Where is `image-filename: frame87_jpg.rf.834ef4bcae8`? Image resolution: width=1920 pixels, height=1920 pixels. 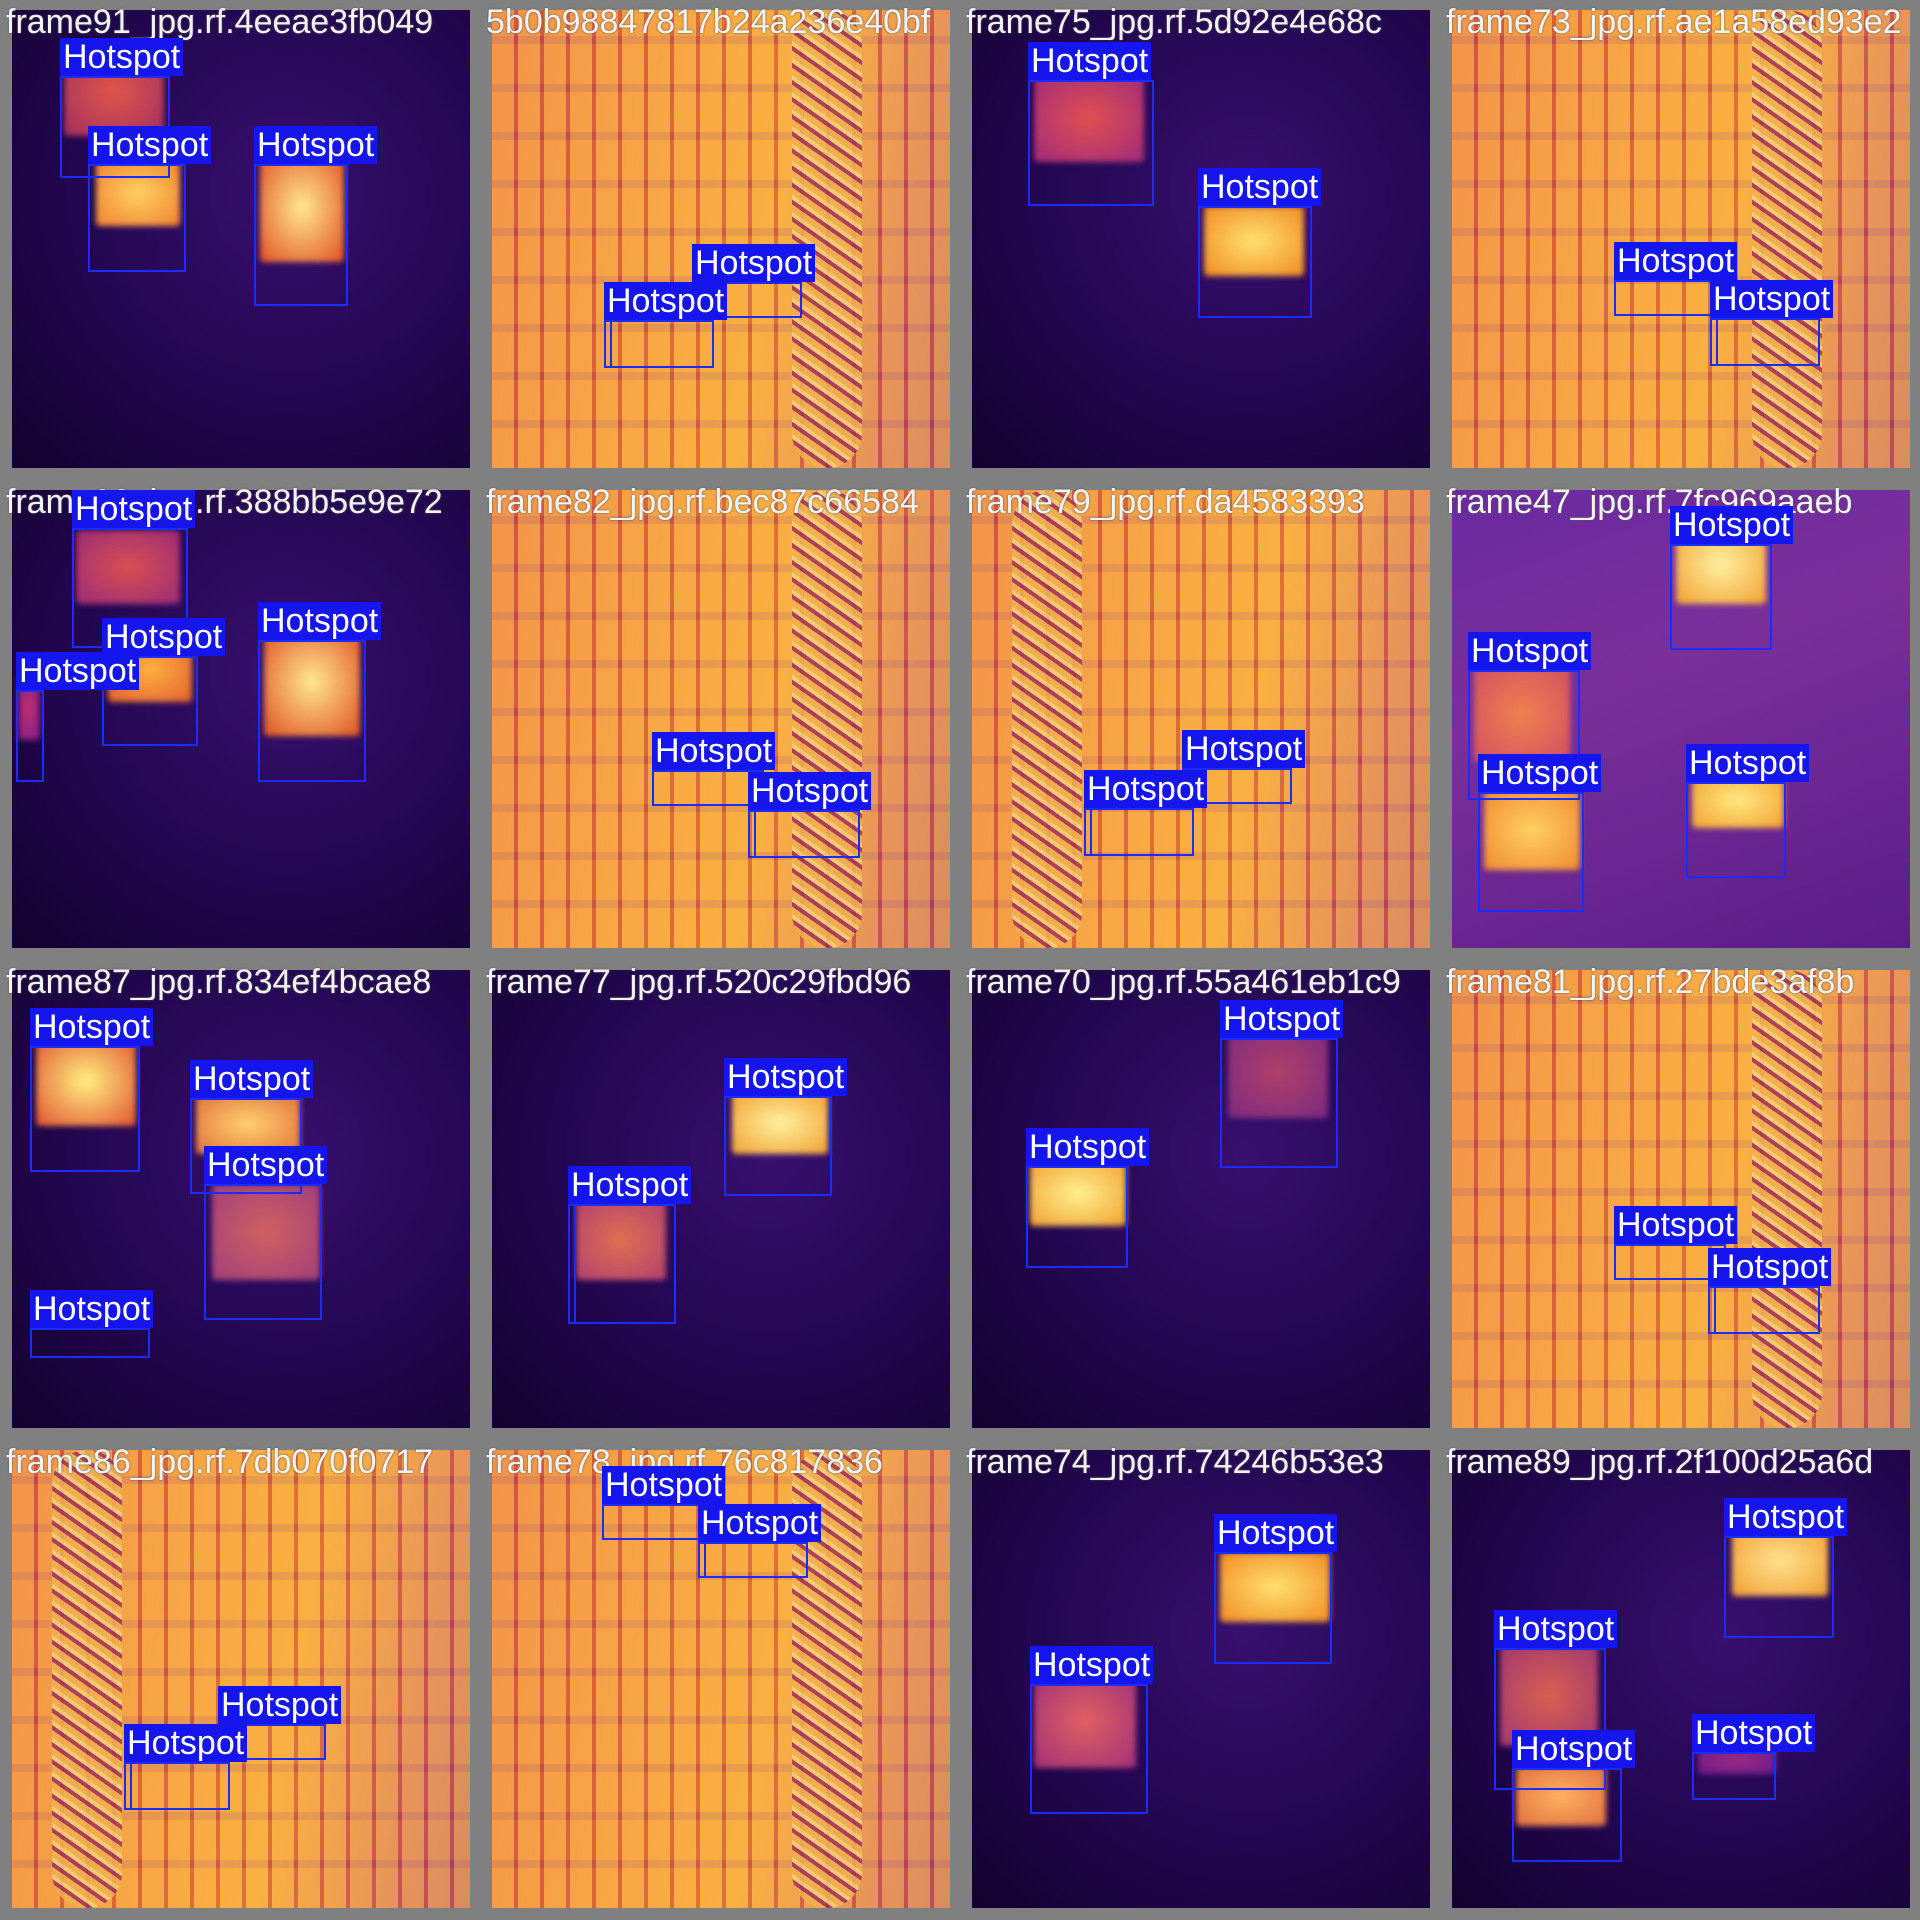 image-filename: frame87_jpg.rf.834ef4bcae8 is located at coordinates (219, 982).